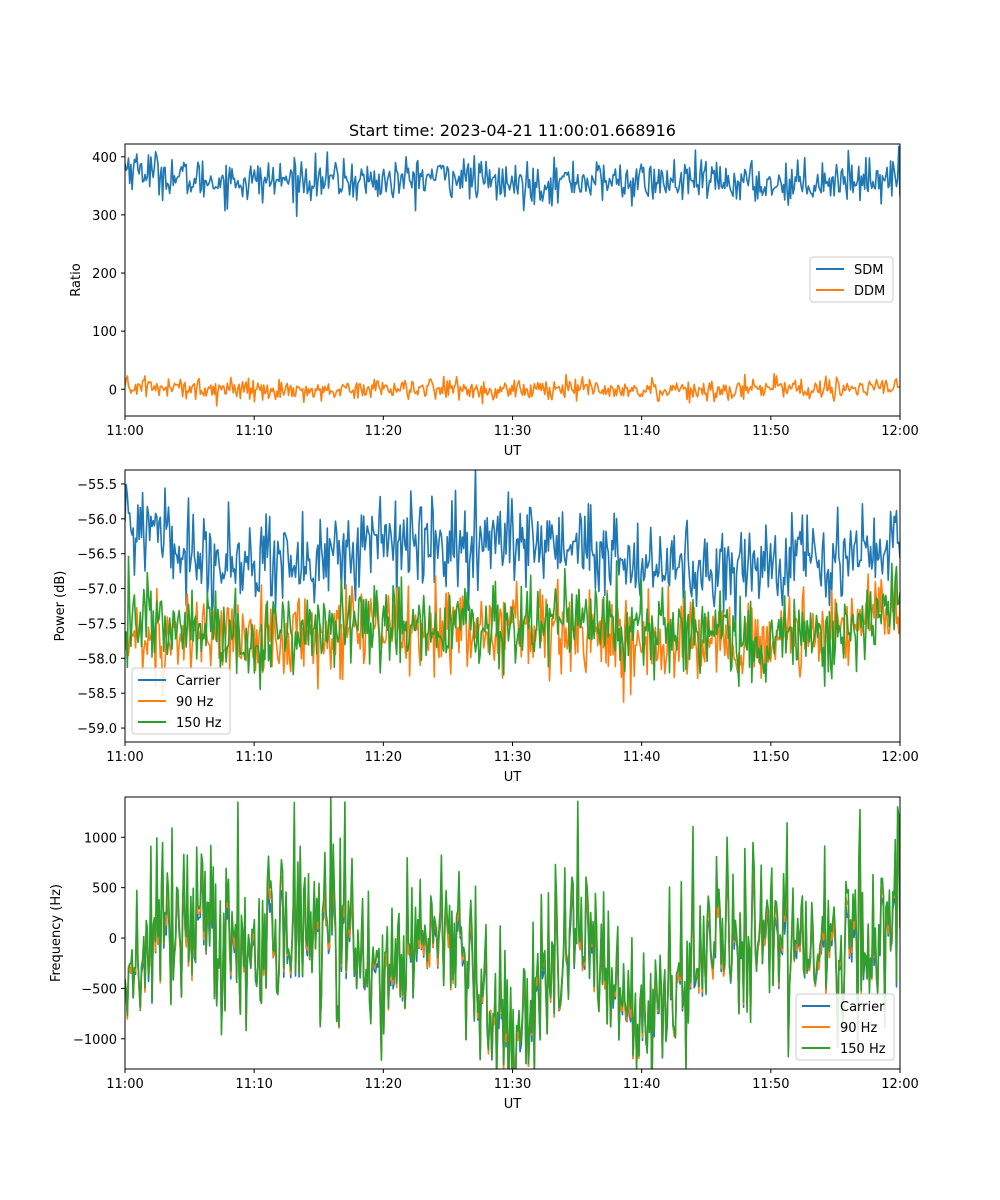 This screenshot has width=1000, height=1200. What do you see at coordinates (104, 274) in the screenshot?
I see `y-tick-label: 200` at bounding box center [104, 274].